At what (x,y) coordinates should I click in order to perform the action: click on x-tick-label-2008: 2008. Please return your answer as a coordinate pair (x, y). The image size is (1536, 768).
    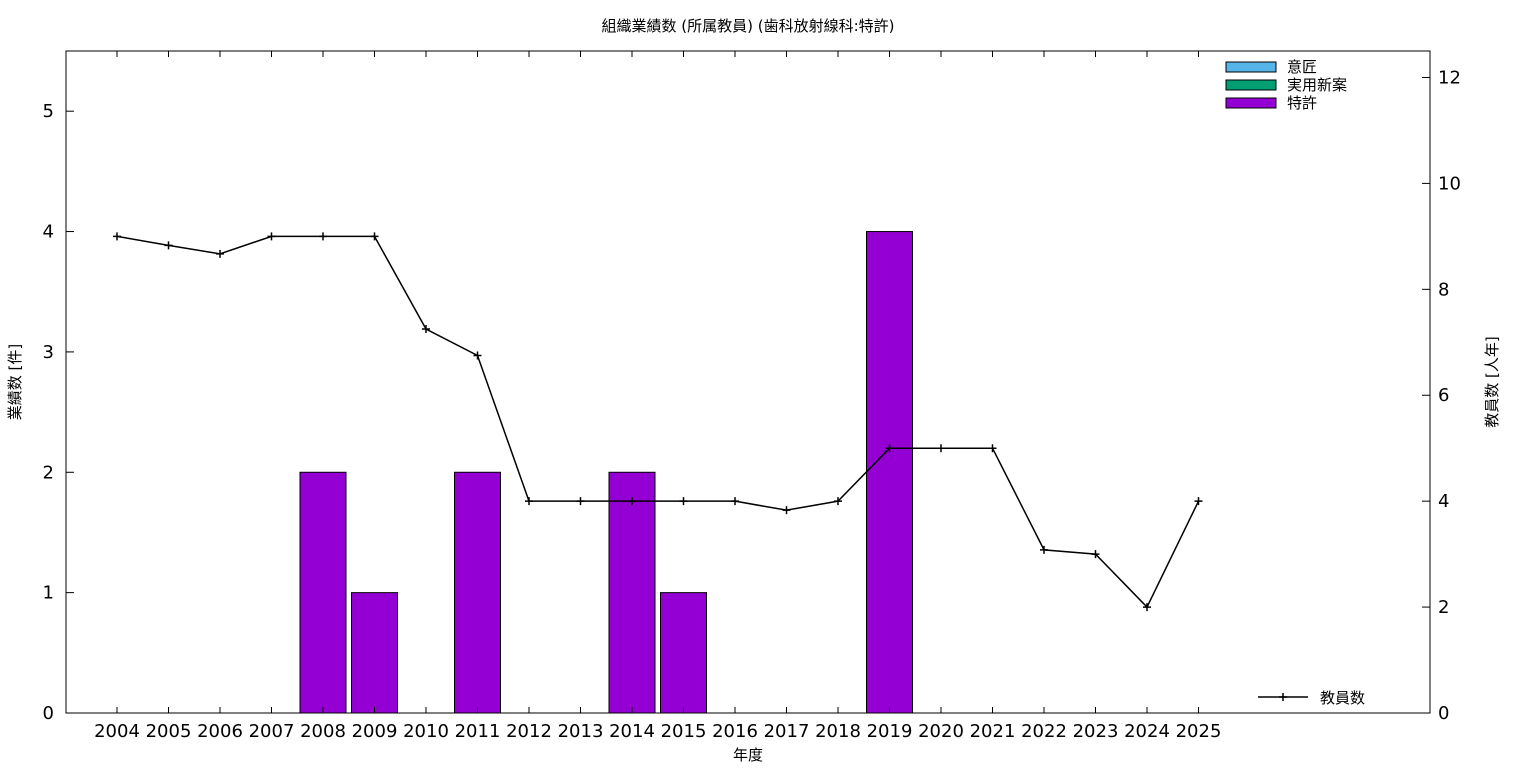
    Looking at the image, I should click on (323, 731).